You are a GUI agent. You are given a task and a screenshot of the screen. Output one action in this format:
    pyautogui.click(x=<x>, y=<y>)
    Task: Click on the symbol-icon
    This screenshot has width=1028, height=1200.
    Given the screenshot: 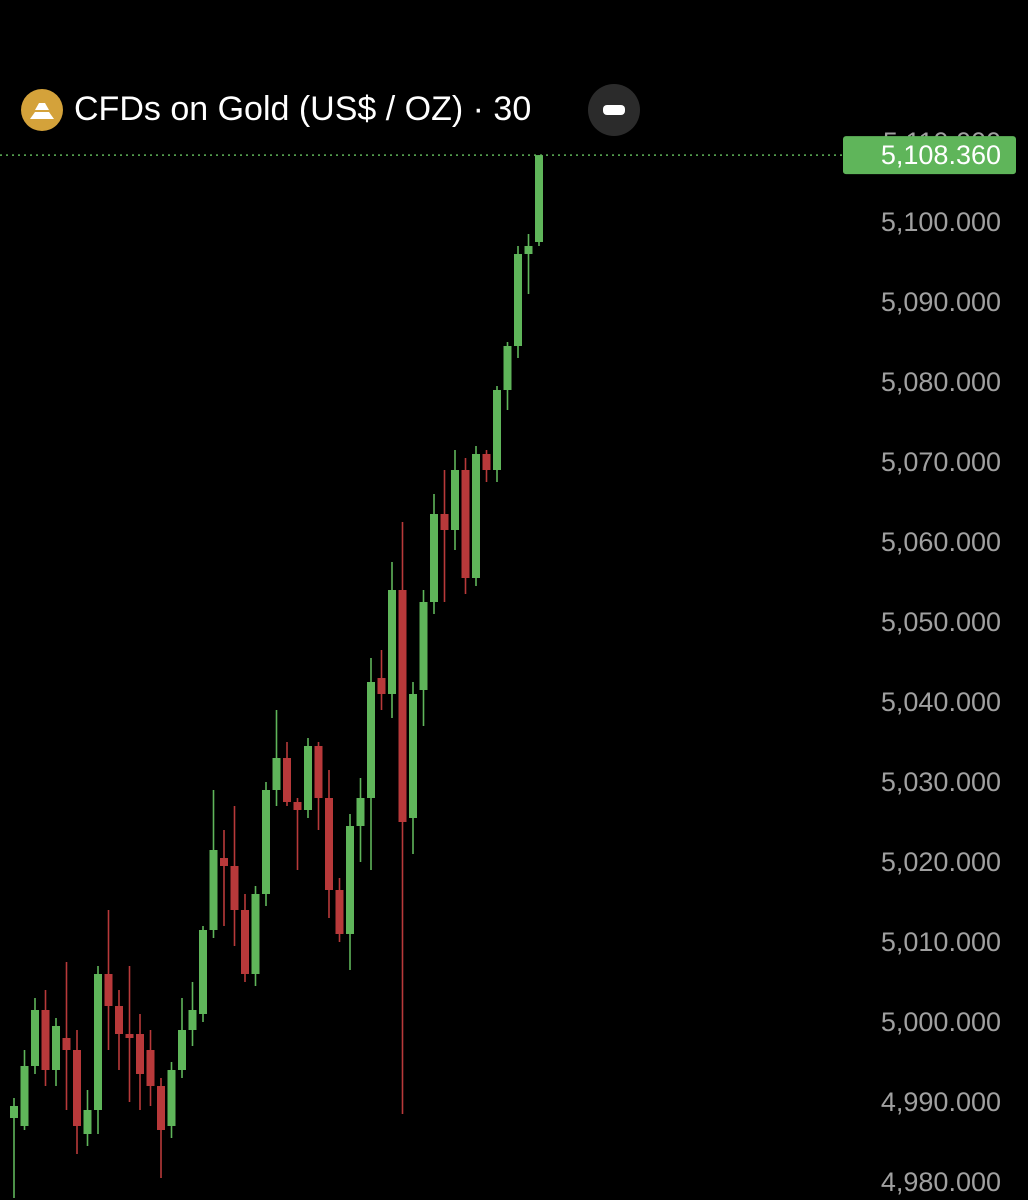 What is the action you would take?
    pyautogui.click(x=42, y=110)
    